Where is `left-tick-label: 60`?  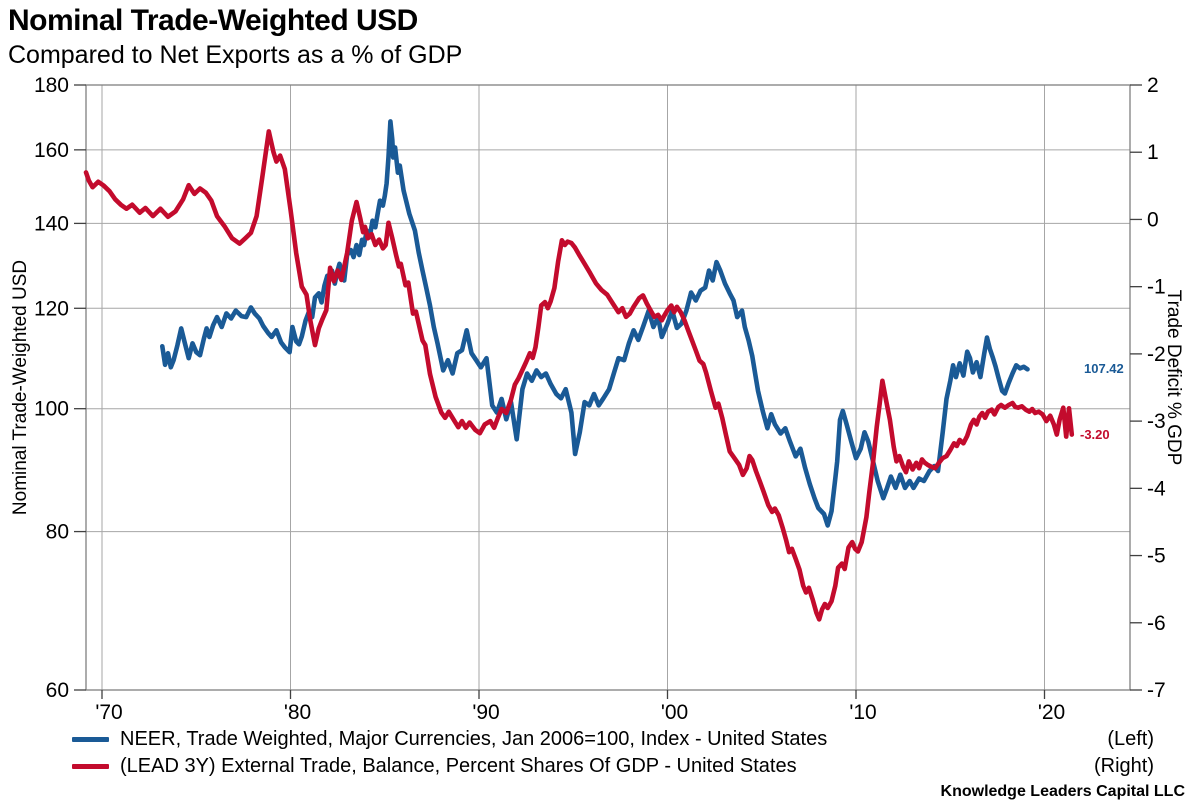
left-tick-label: 60 is located at coordinates (57, 690).